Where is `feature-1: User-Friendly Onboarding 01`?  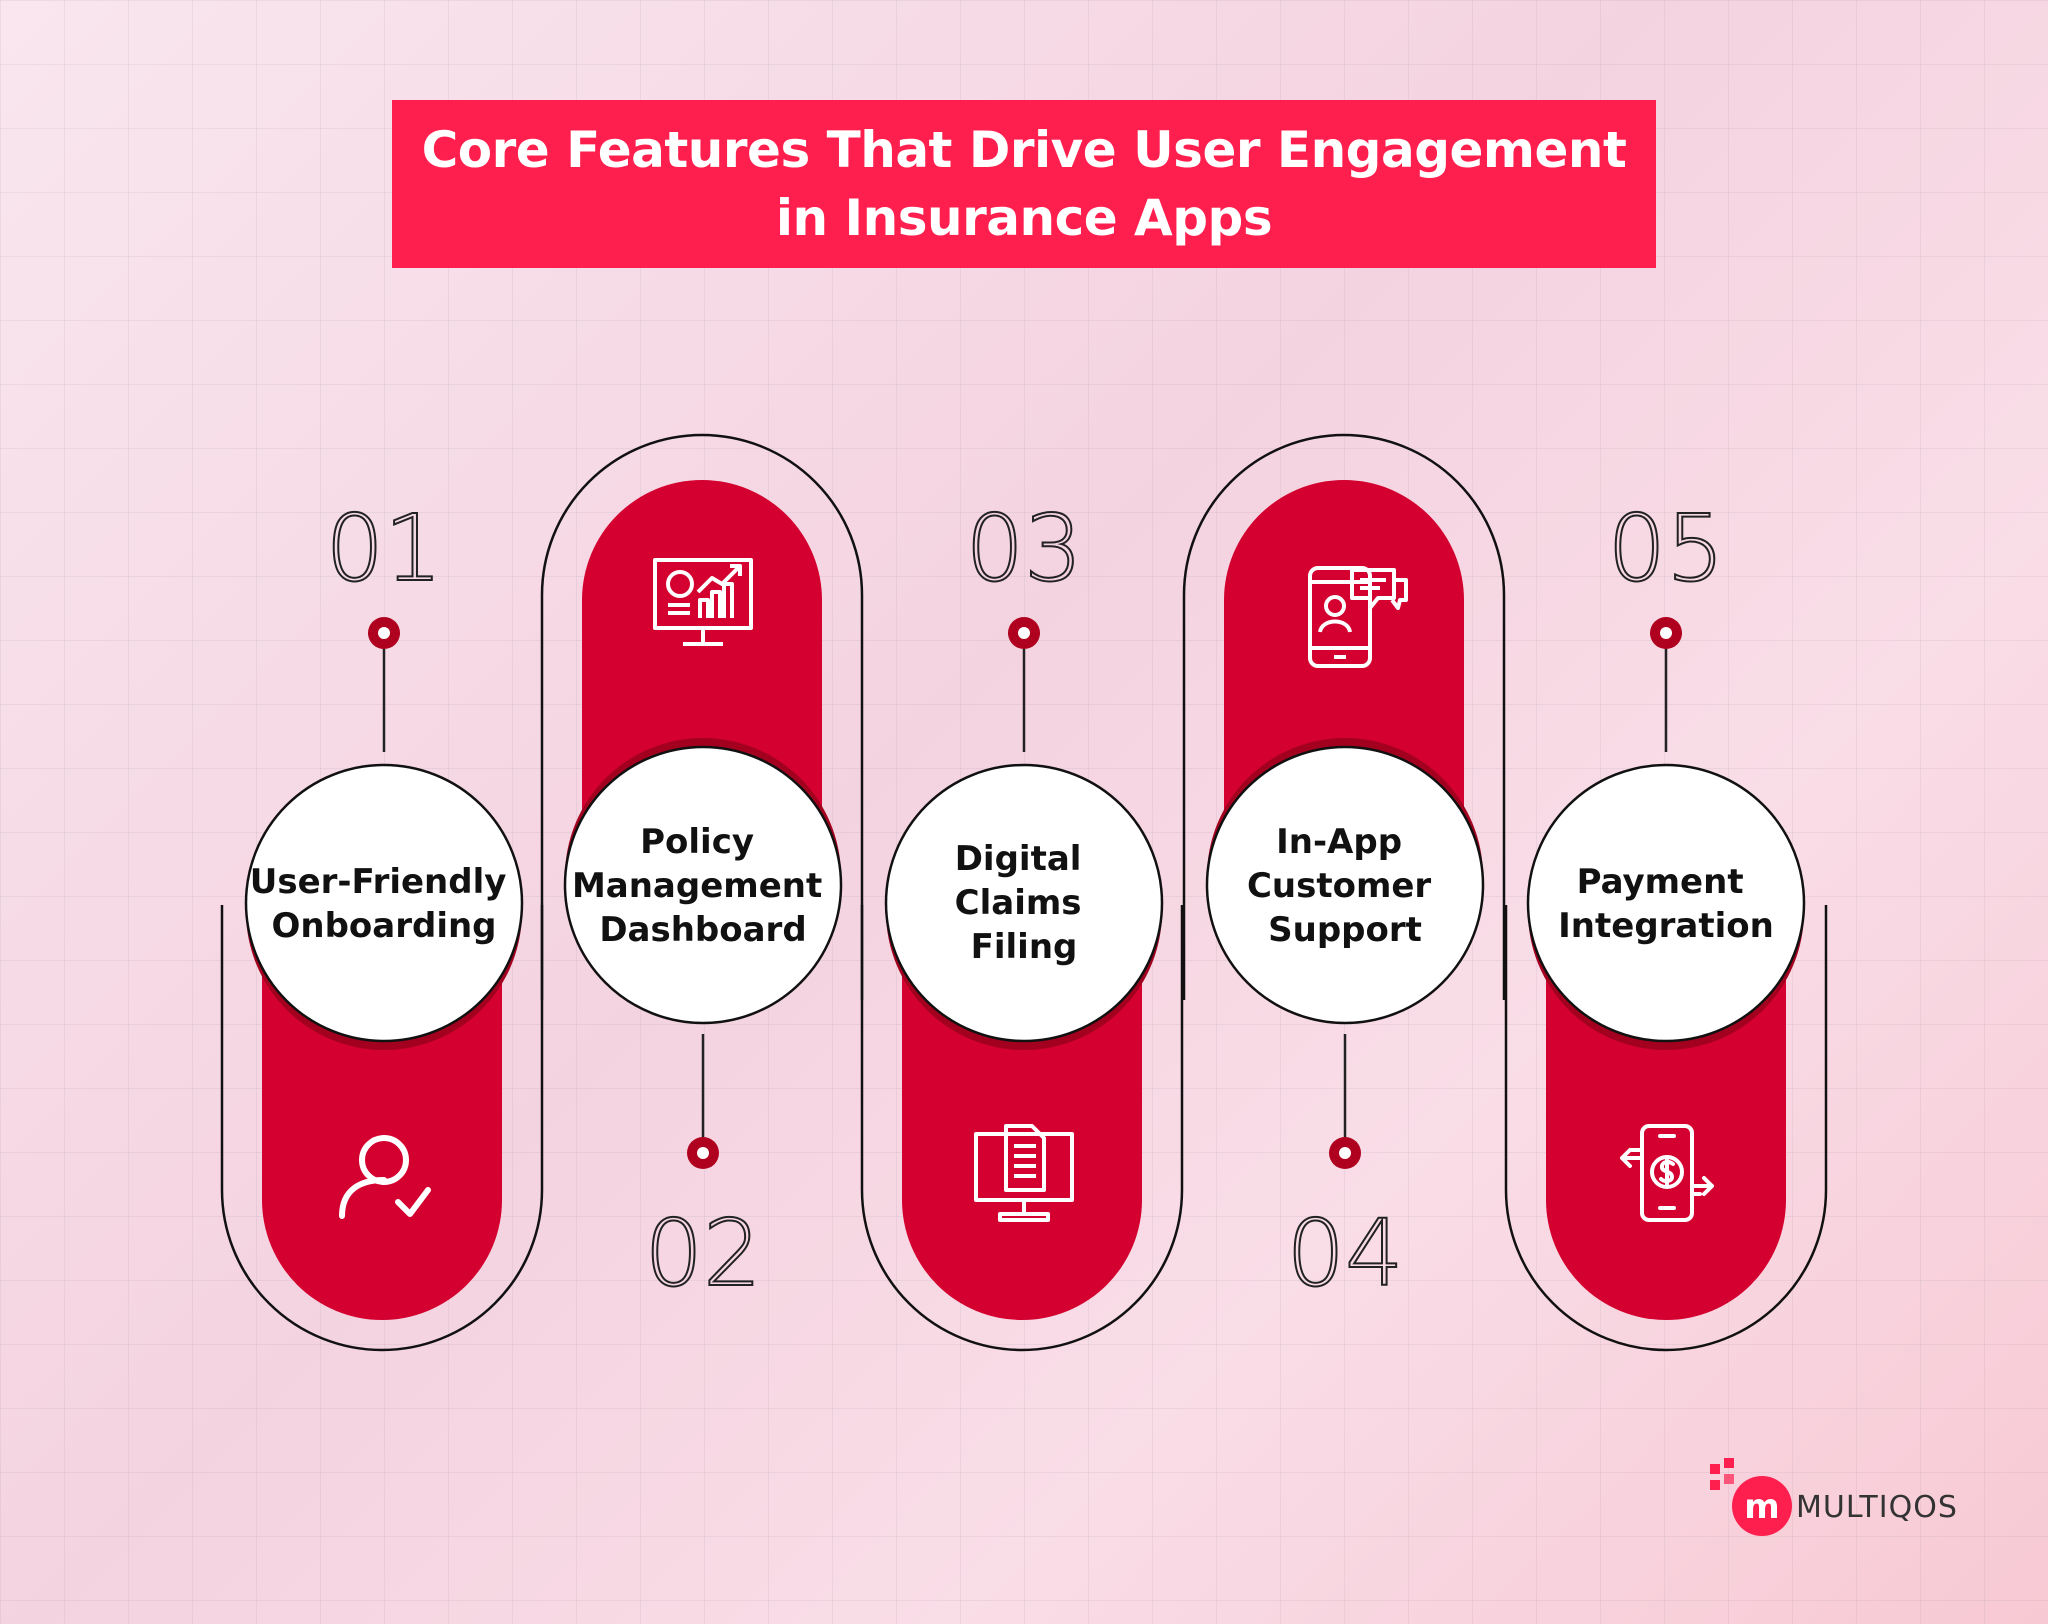 feature-1: User-Friendly Onboarding 01 is located at coordinates (382, 923).